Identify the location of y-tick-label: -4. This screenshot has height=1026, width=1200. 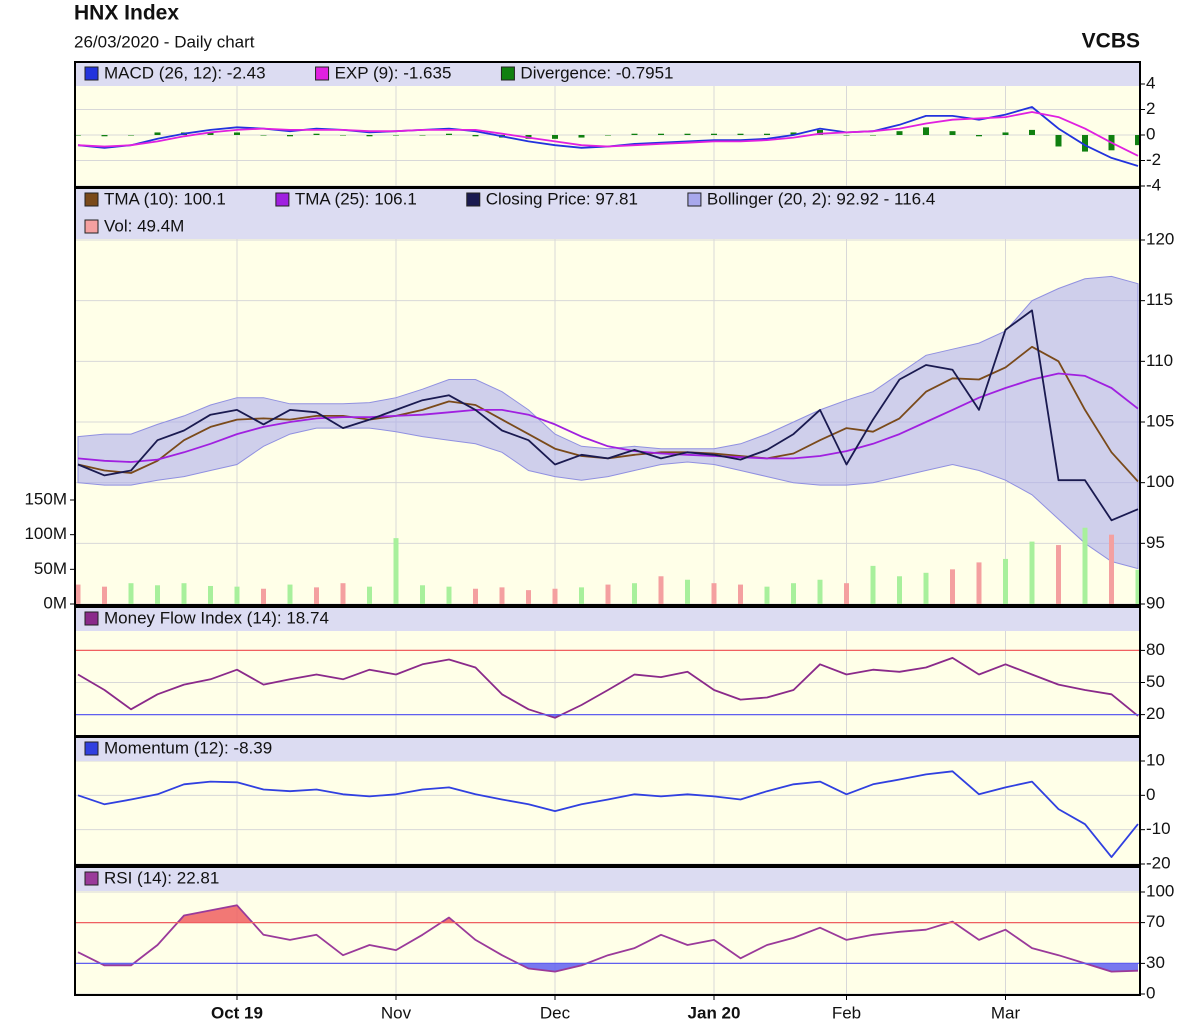
(1153, 184).